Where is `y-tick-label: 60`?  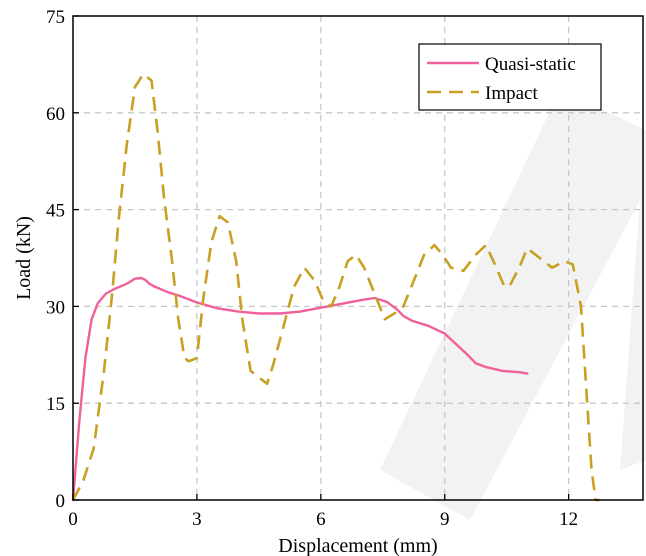
y-tick-label: 60 is located at coordinates (55, 114).